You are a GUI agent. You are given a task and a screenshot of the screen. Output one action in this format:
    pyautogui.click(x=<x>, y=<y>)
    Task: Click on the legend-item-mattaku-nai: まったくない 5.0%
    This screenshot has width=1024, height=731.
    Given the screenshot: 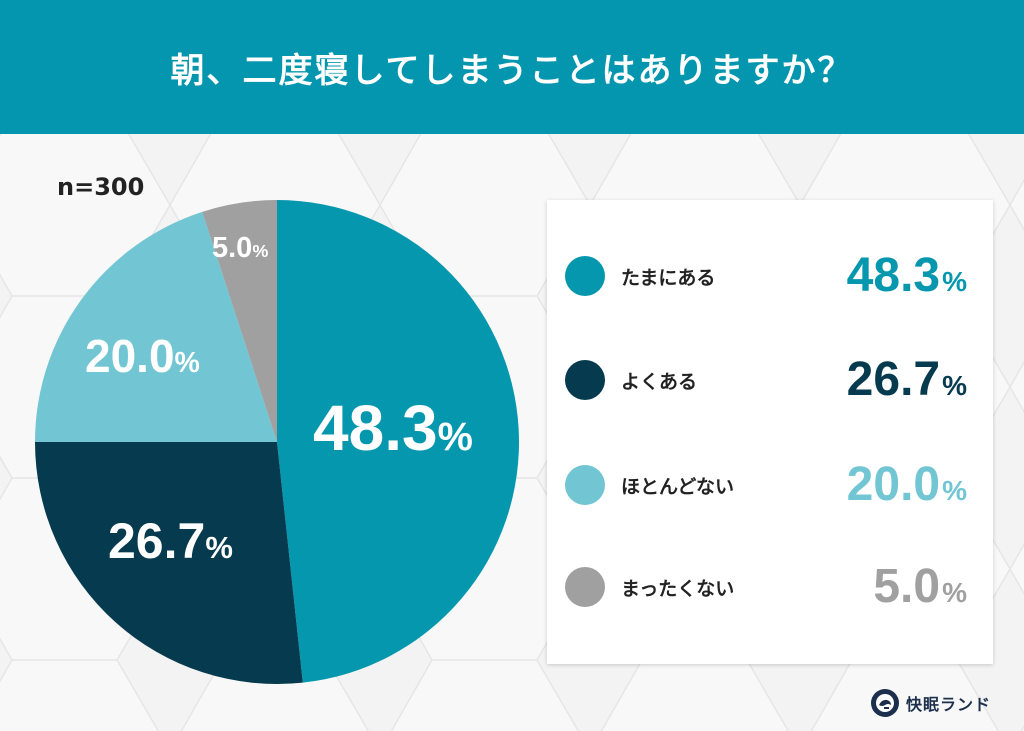 What is the action you would take?
    pyautogui.click(x=770, y=587)
    